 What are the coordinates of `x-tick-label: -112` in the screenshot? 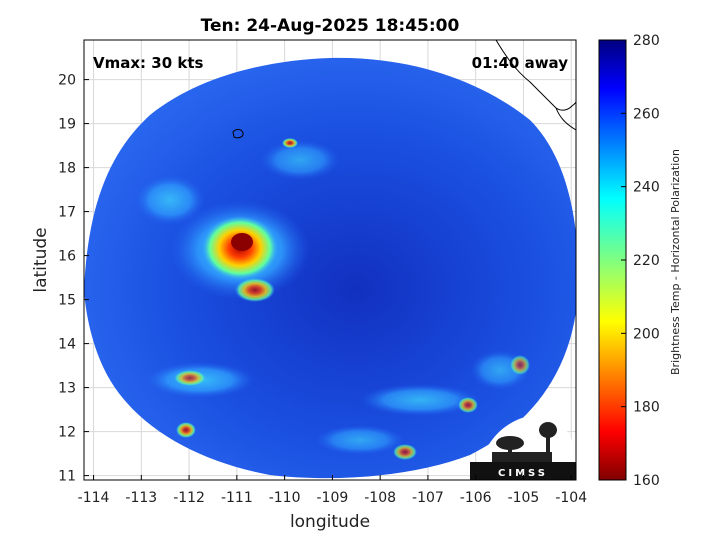 It's located at (189, 498).